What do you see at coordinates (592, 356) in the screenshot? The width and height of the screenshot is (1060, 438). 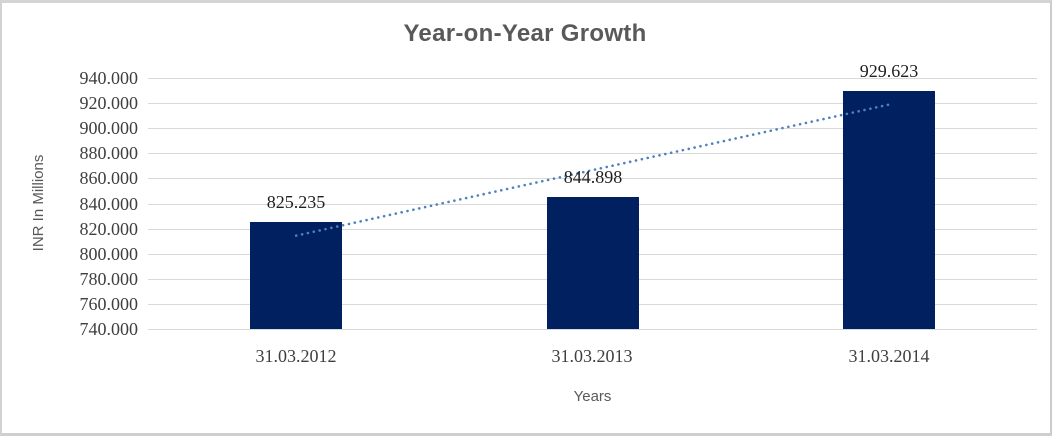 I see `x-category-label: 31.03.2013` at bounding box center [592, 356].